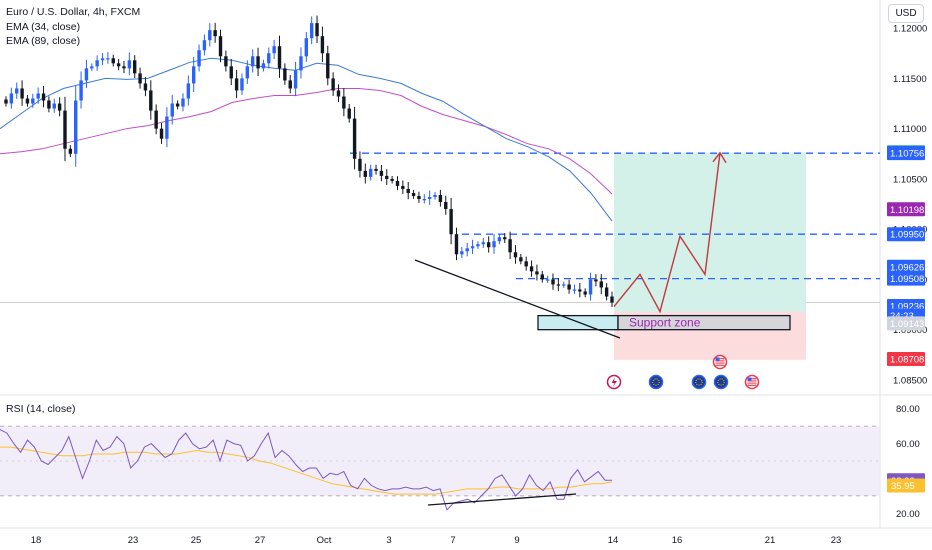  I want to click on time-tick: 14, so click(613, 540).